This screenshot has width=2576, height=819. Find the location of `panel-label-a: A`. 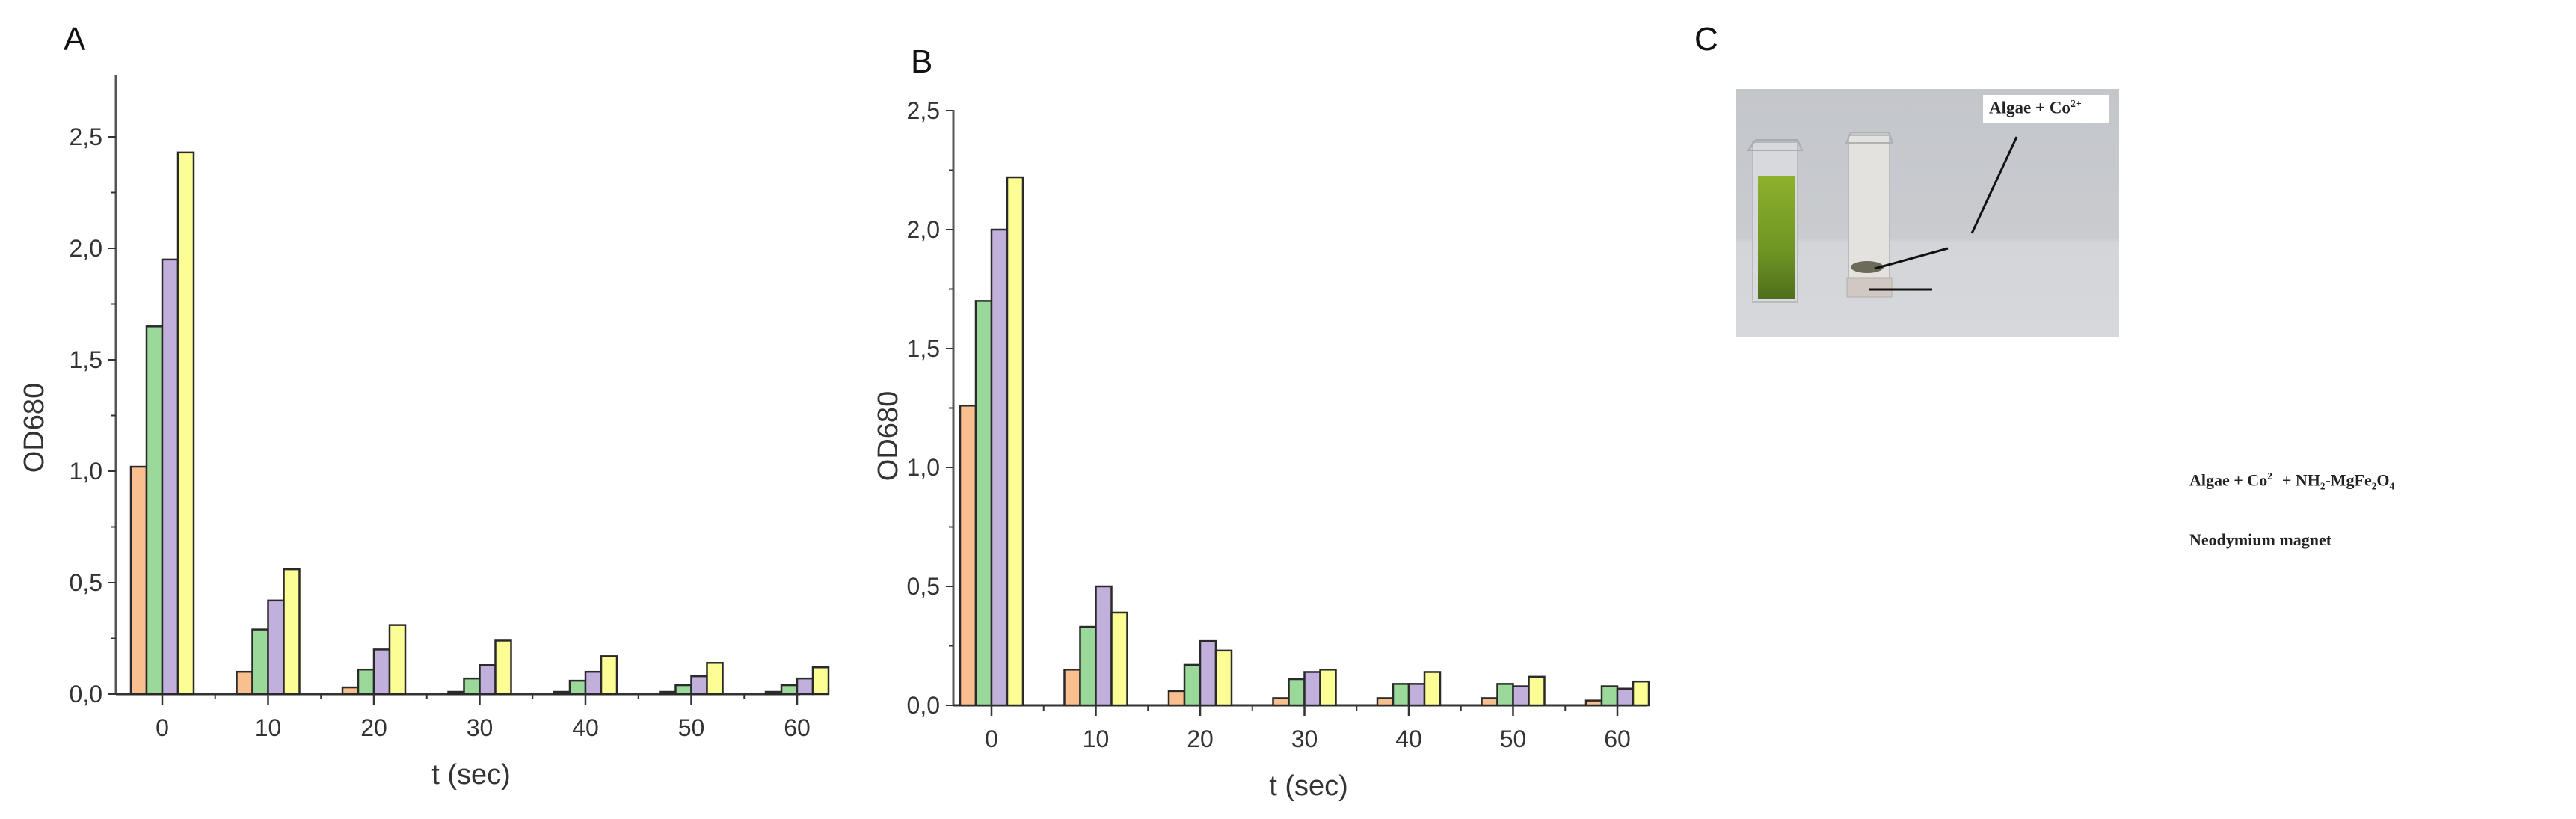

panel-label-a: A is located at coordinates (75, 39).